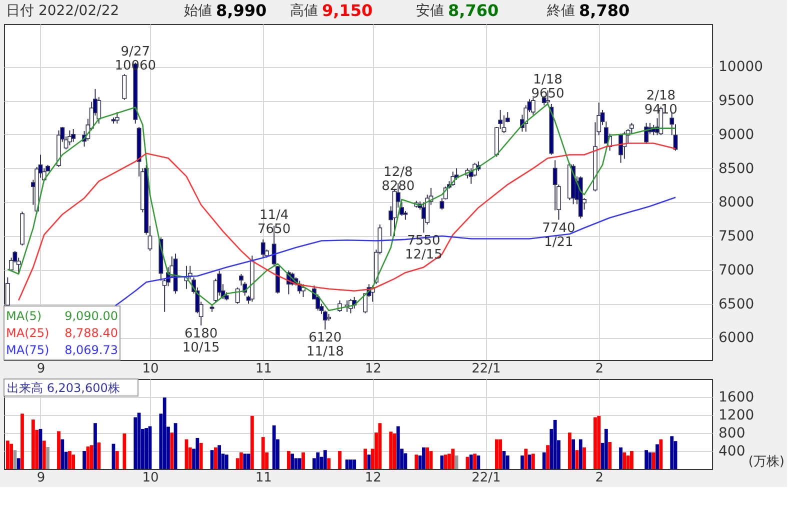  What do you see at coordinates (560, 11) in the screenshot?
I see `text: 終値` at bounding box center [560, 11].